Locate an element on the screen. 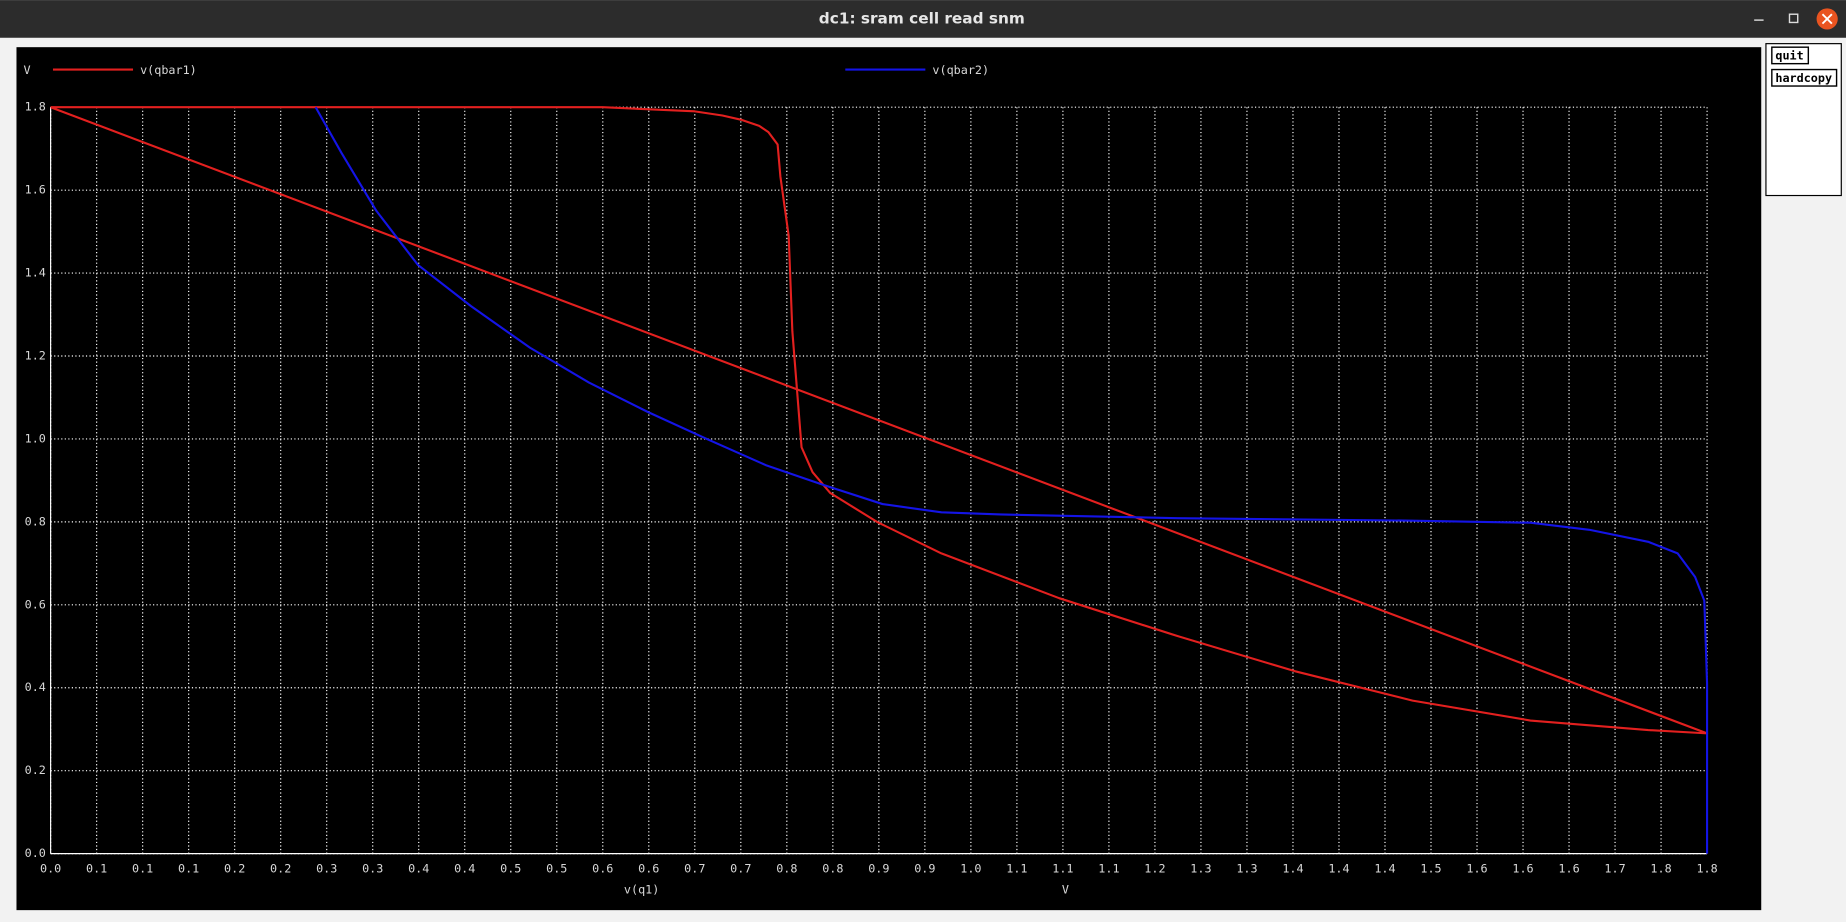 This screenshot has height=922, width=1846. x-tick-label: 1.5 is located at coordinates (1430, 868).